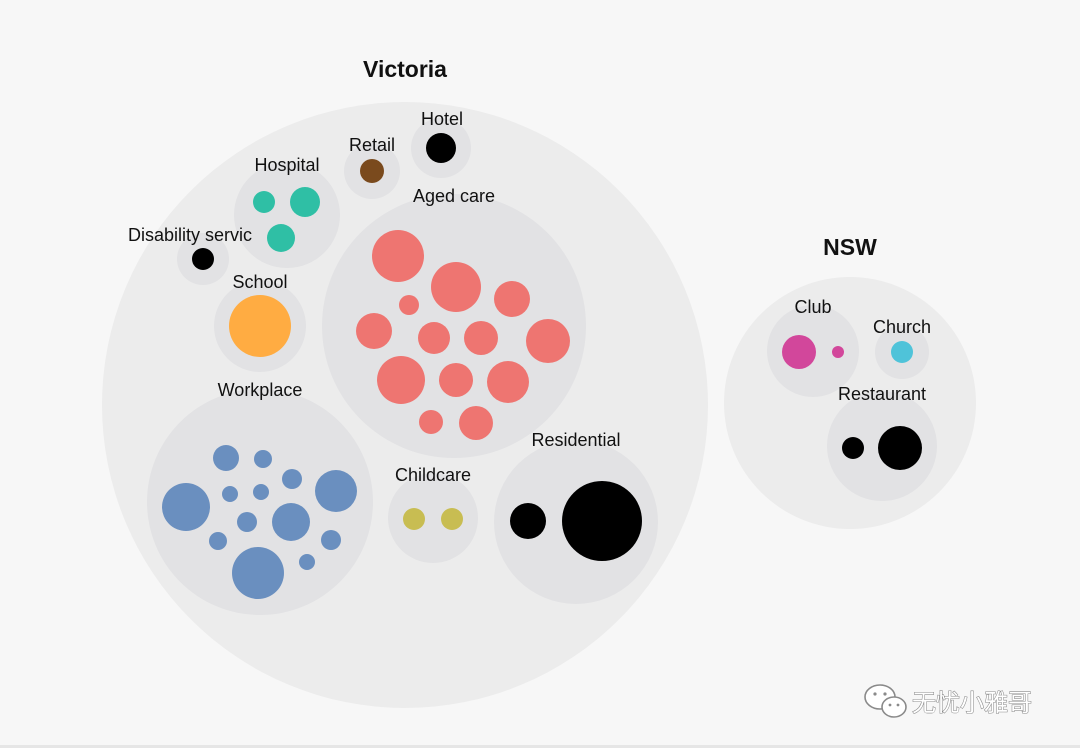  I want to click on watermark: 无忧小雅哥, so click(948, 701).